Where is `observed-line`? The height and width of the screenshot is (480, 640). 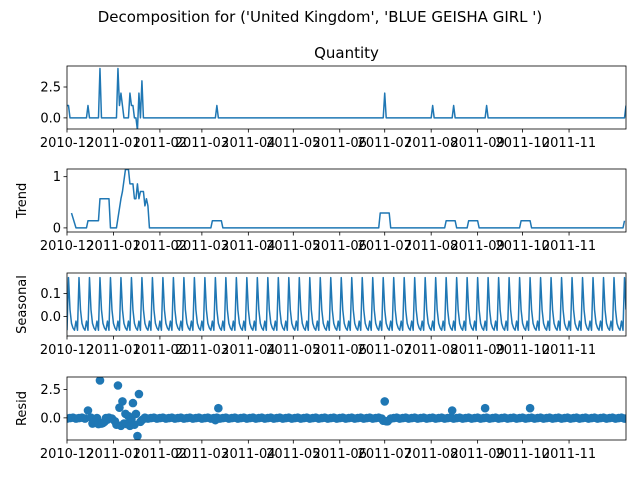
observed-line is located at coordinates (346, 98).